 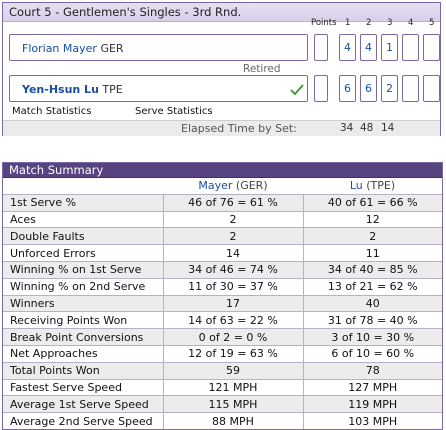 What do you see at coordinates (356, 186) in the screenshot?
I see `header-player-2-name: Lu` at bounding box center [356, 186].